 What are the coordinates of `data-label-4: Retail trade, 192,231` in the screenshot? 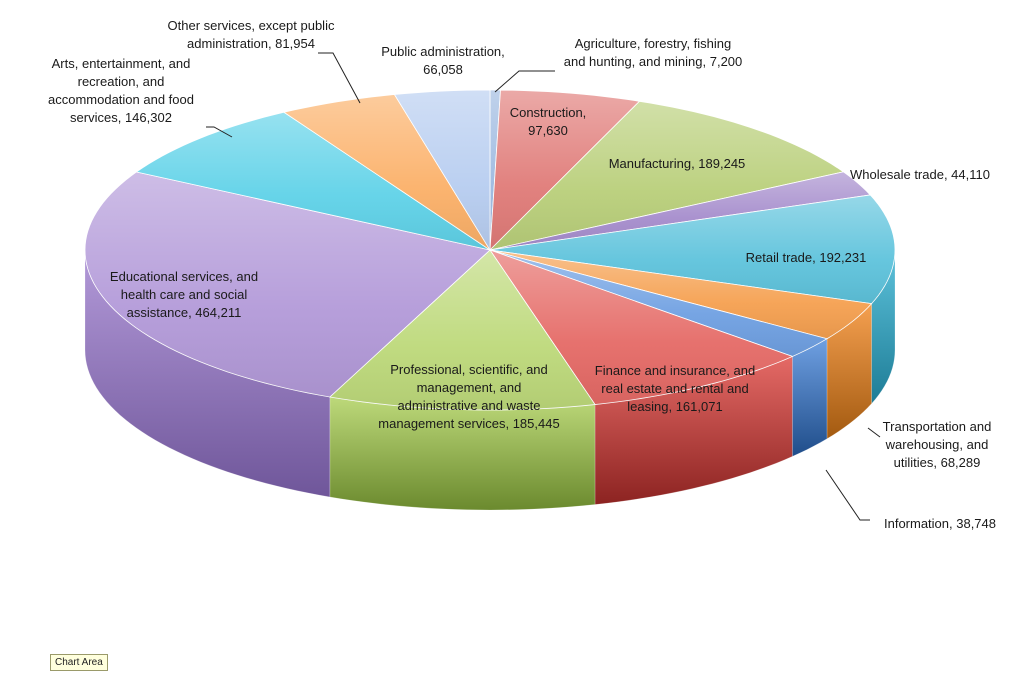 It's located at (806, 257).